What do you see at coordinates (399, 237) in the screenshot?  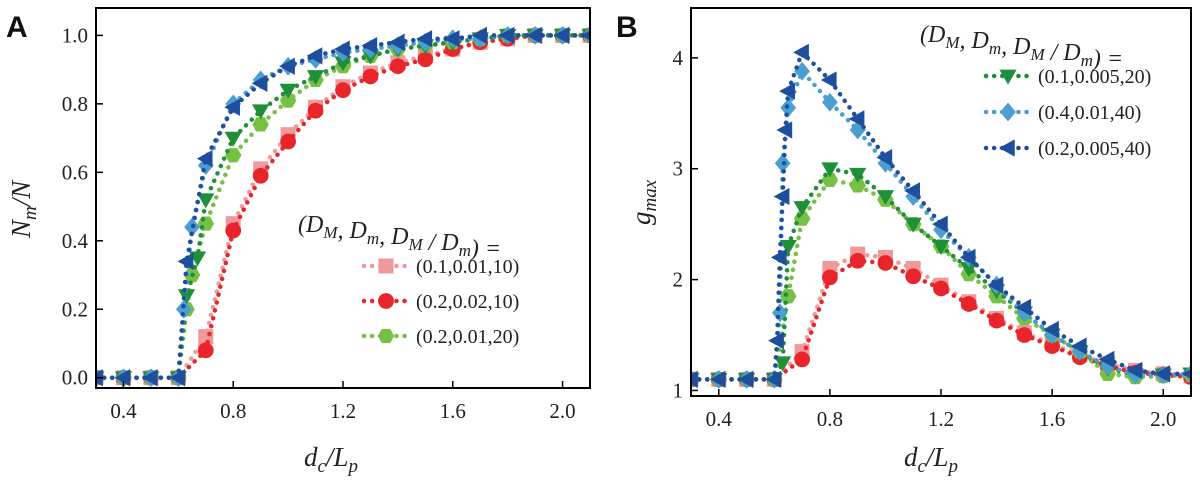 I see `legend-title: (DM, Dm, DM / Dm) =` at bounding box center [399, 237].